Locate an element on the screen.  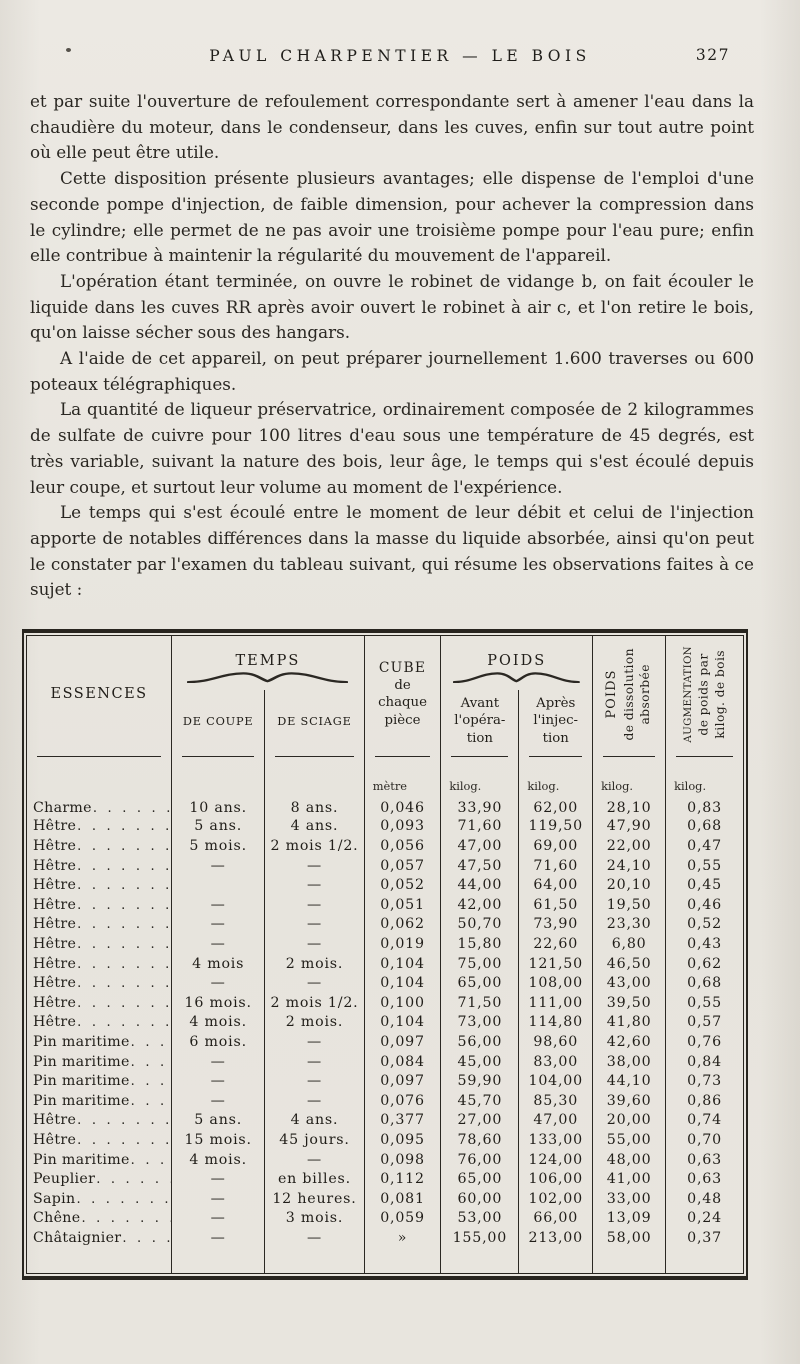
cell-poids-dissolution: 41,00 is located at coordinates (629, 1179).